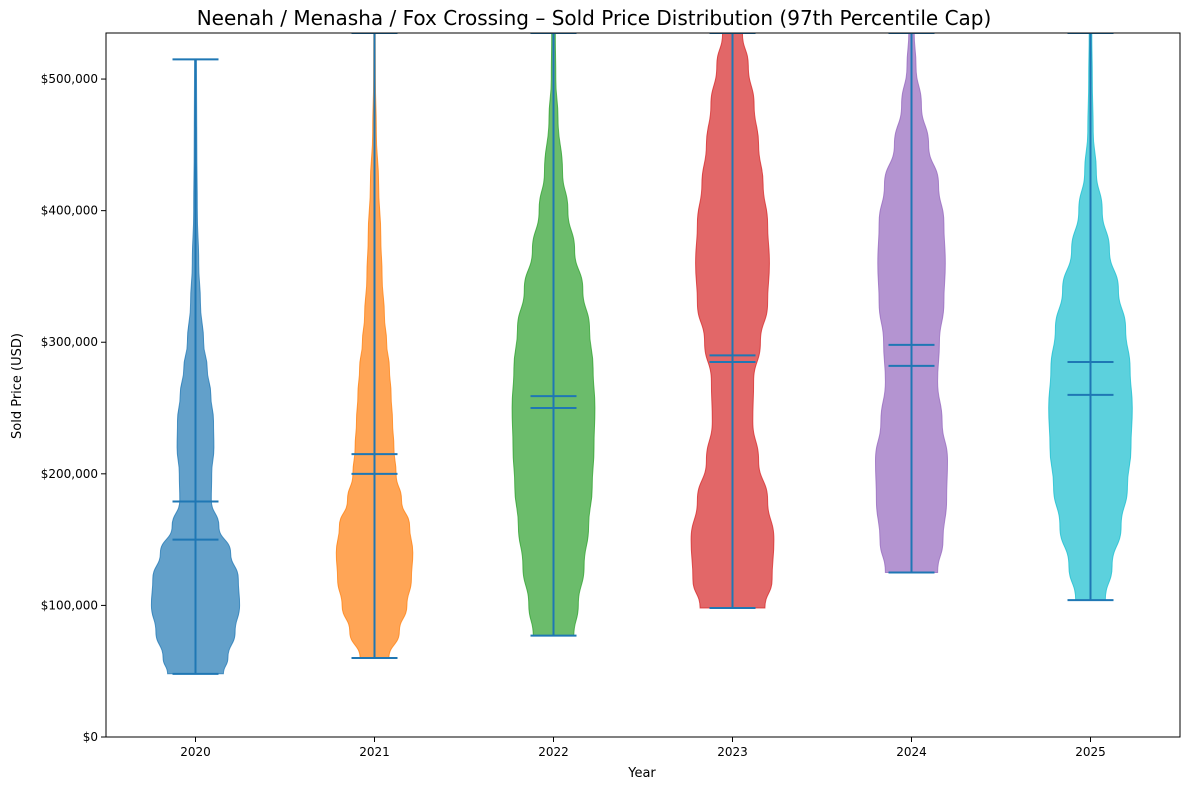  Describe the element at coordinates (69, 211) in the screenshot. I see `y-tick-label: $400,000` at that location.